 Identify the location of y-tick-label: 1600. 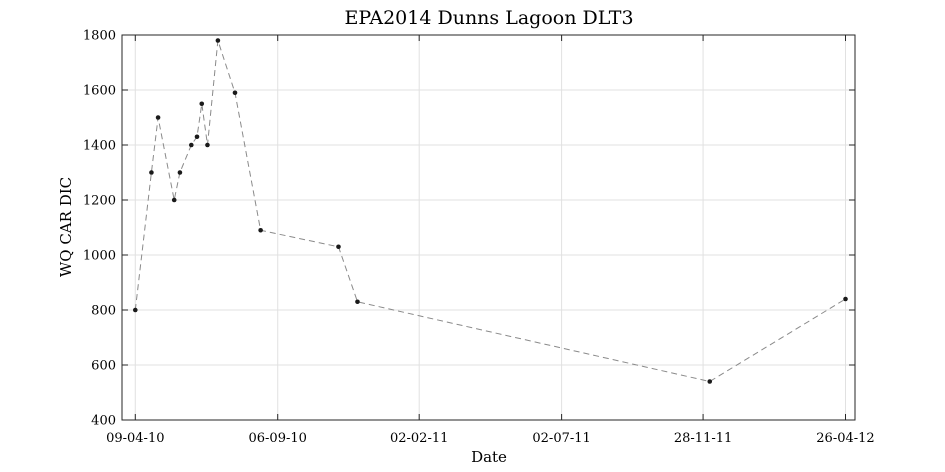
(99, 91).